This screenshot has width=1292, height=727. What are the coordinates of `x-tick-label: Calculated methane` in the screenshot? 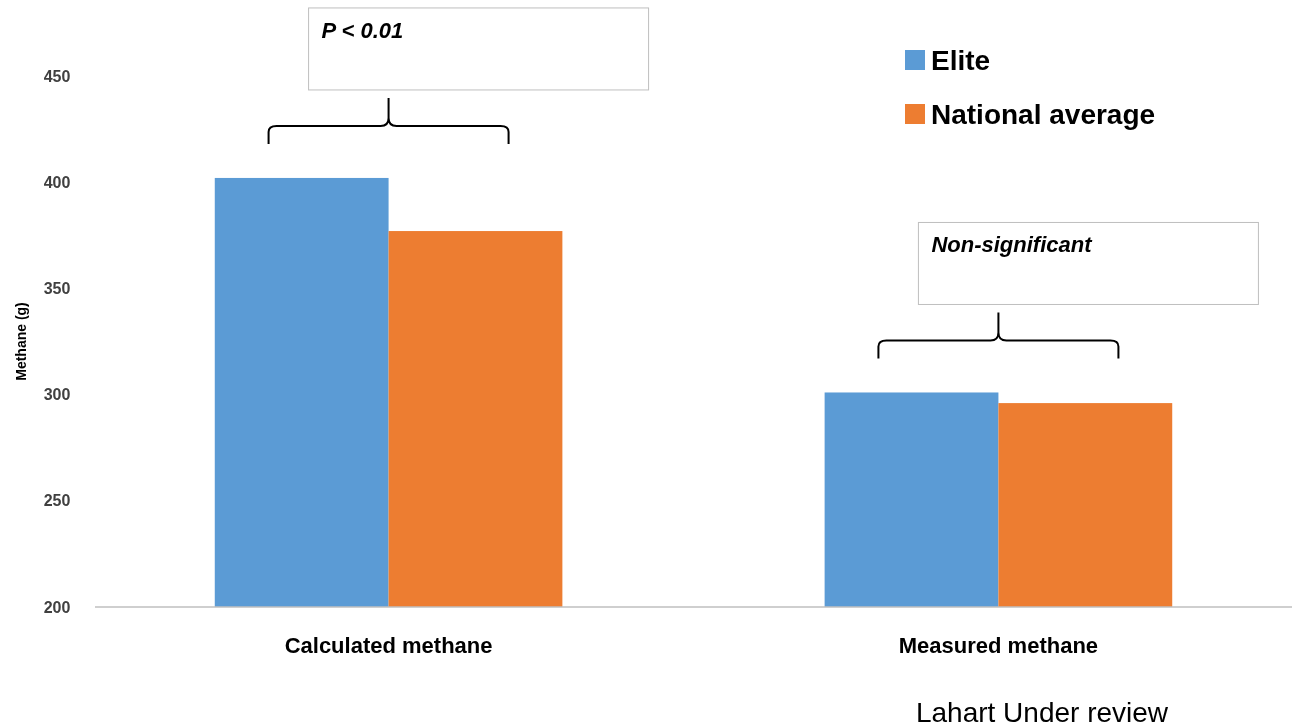 It's located at (388, 645).